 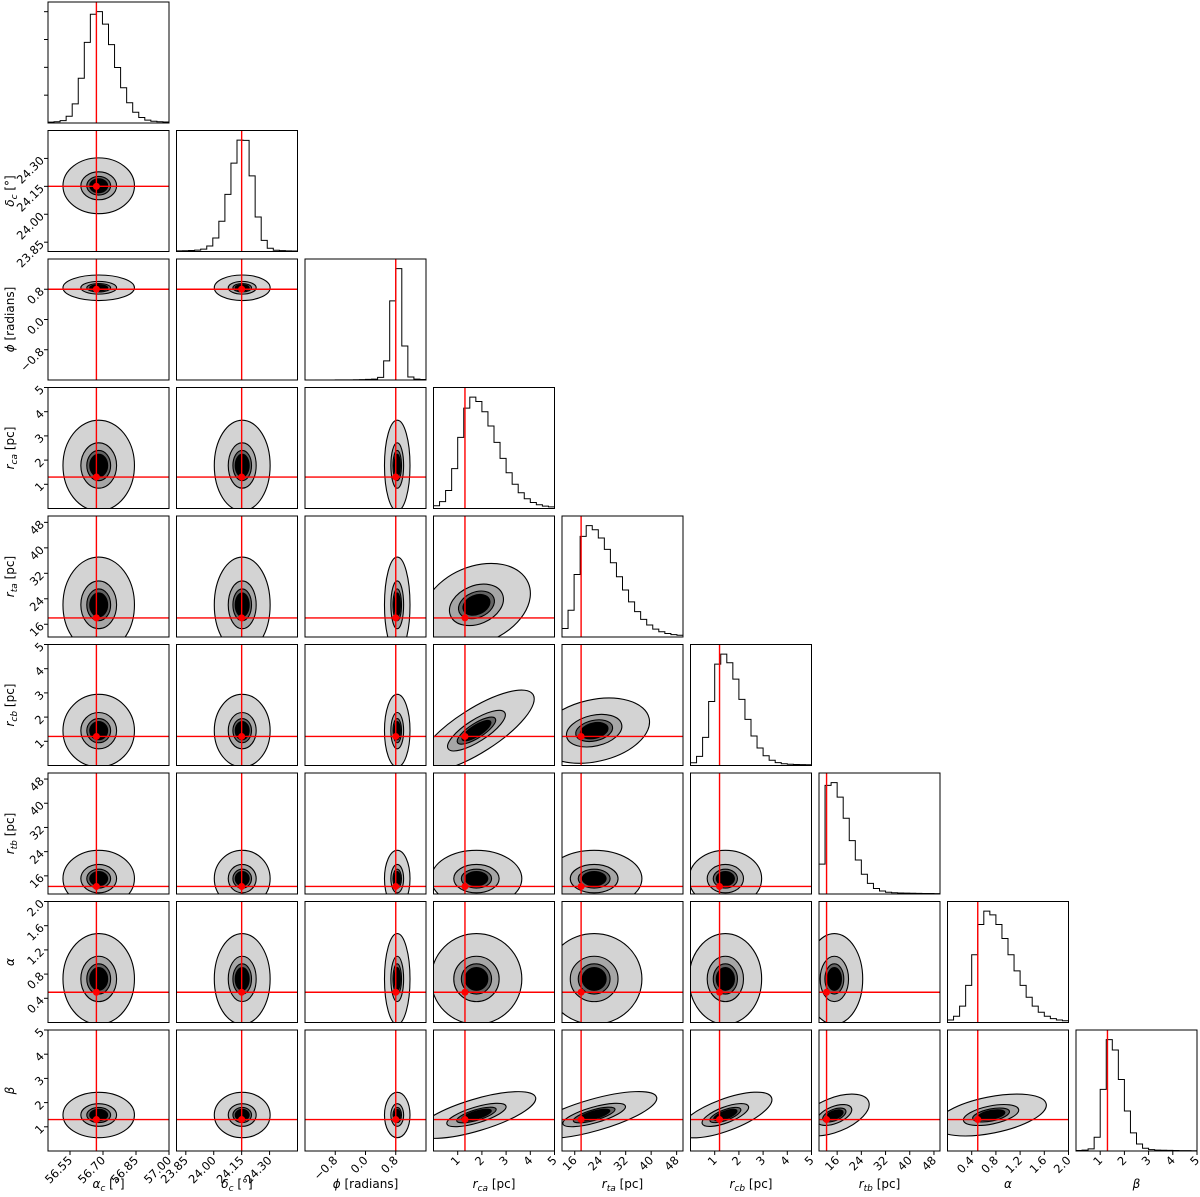 I want to click on x-axis-label-5: rcb [pc], so click(x=750, y=1185).